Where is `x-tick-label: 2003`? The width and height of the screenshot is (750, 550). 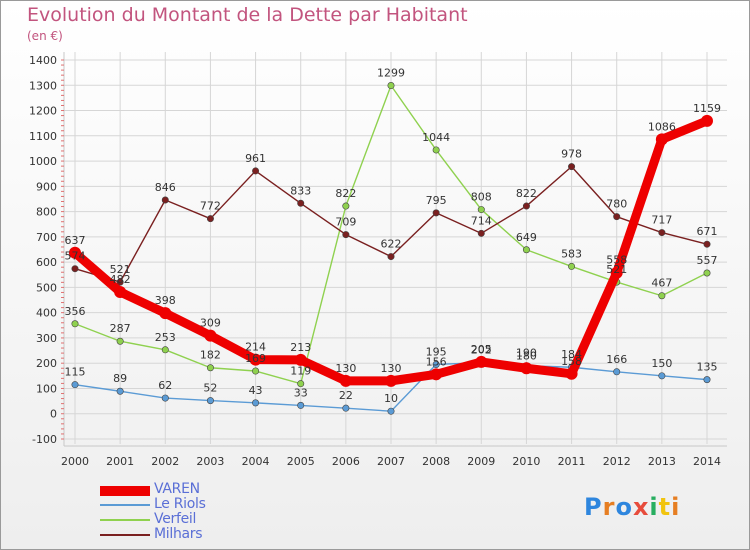
x-tick-label: 2003 is located at coordinates (210, 461).